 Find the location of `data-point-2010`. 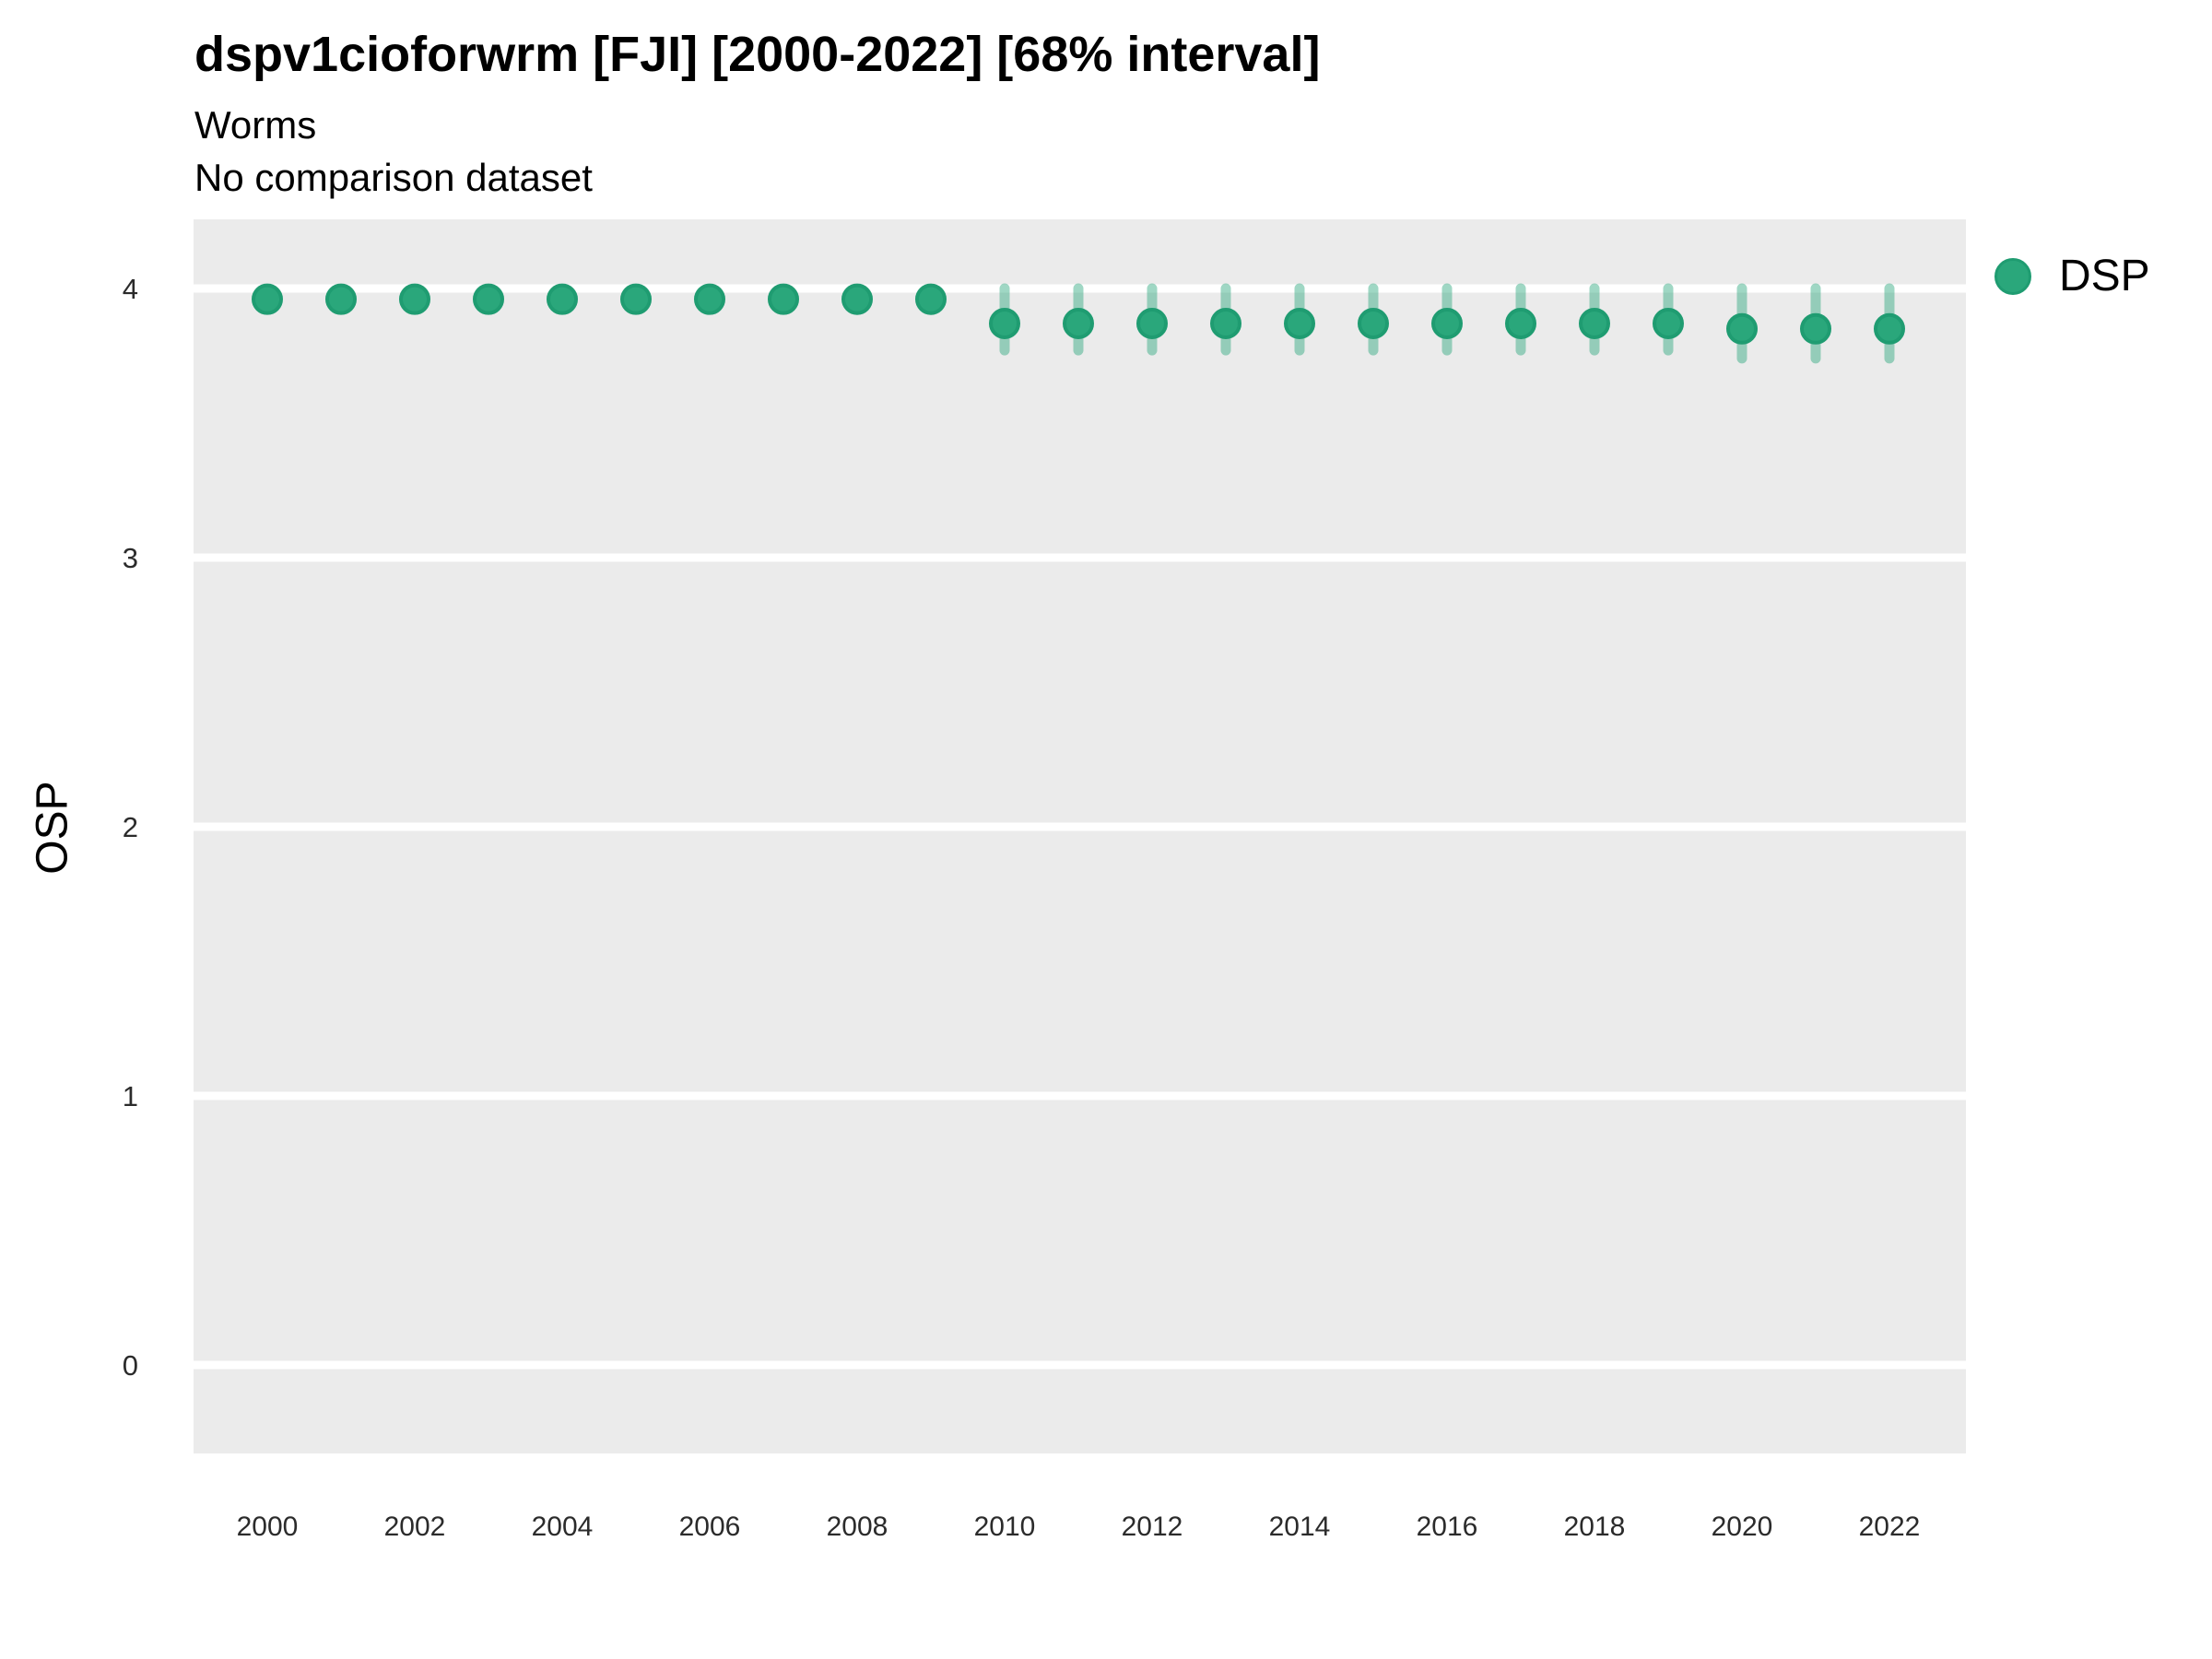

data-point-2010 is located at coordinates (1004, 323).